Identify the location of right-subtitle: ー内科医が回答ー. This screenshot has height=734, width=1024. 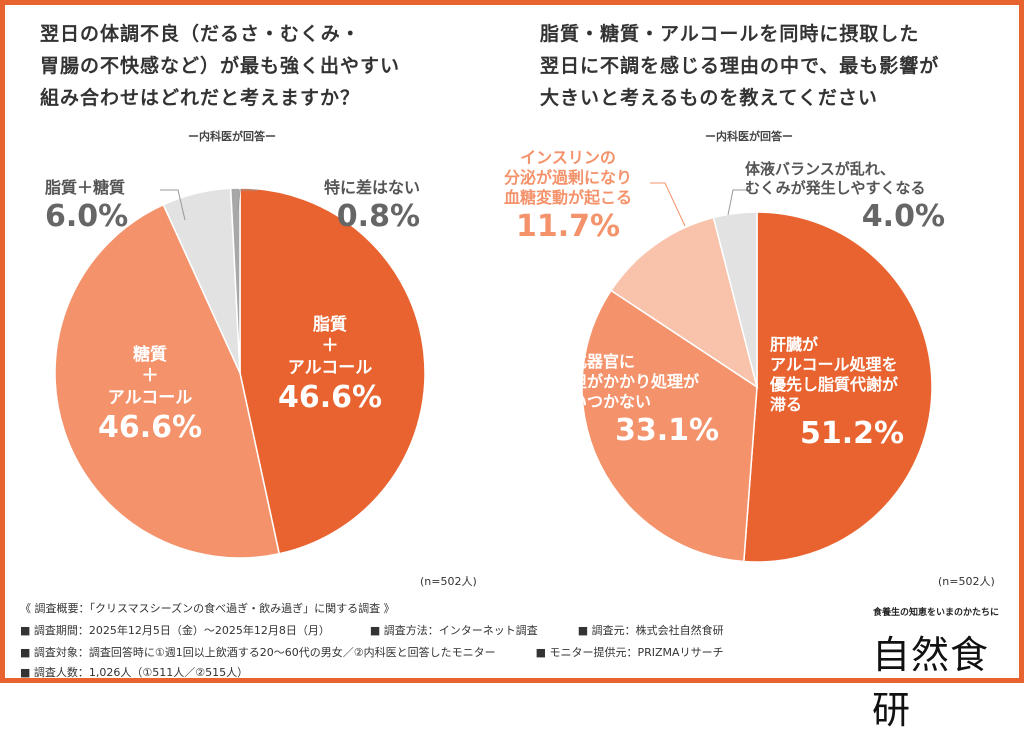
(749, 136).